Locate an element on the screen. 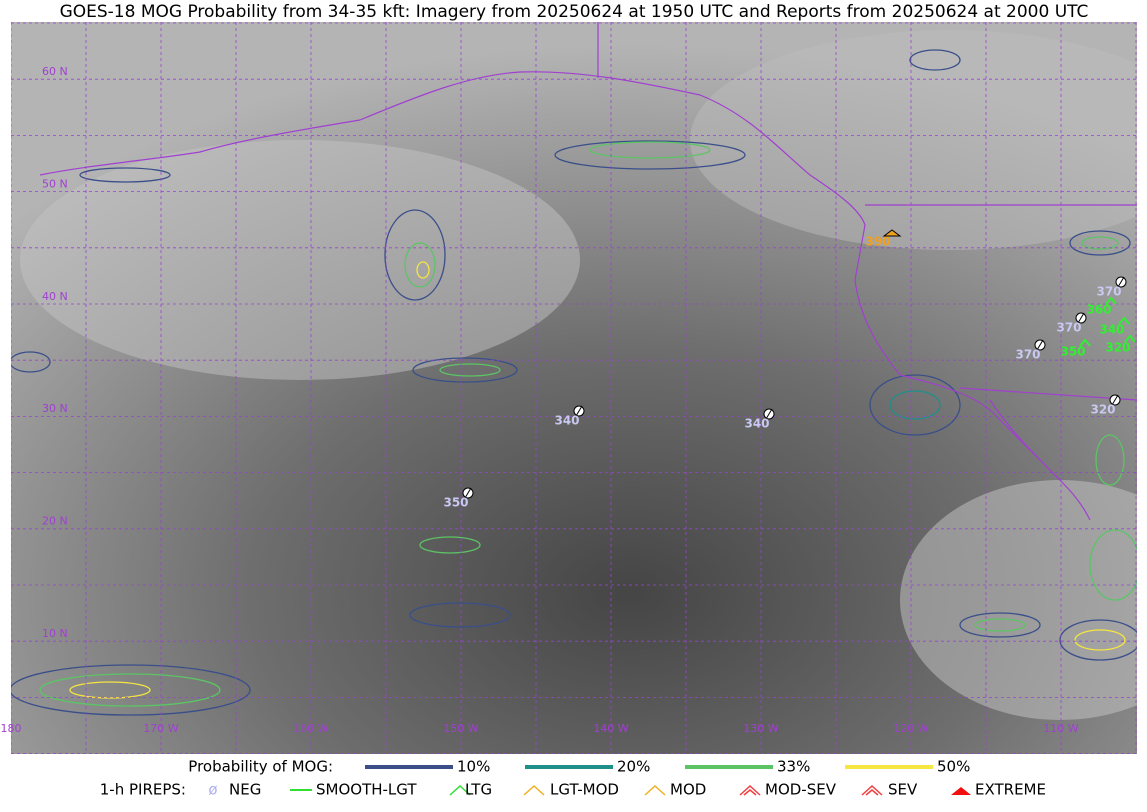 This screenshot has width=1147, height=812. legend-swatch: ø is located at coordinates (212, 790).